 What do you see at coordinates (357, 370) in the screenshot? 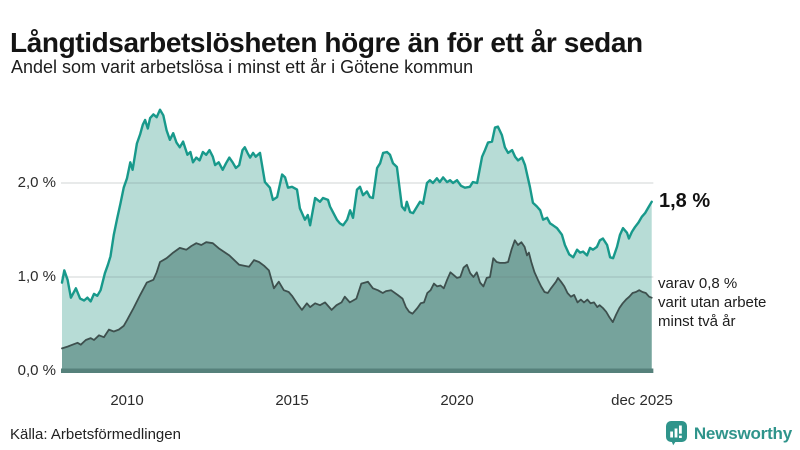
I see `x-axis-baseline` at bounding box center [357, 370].